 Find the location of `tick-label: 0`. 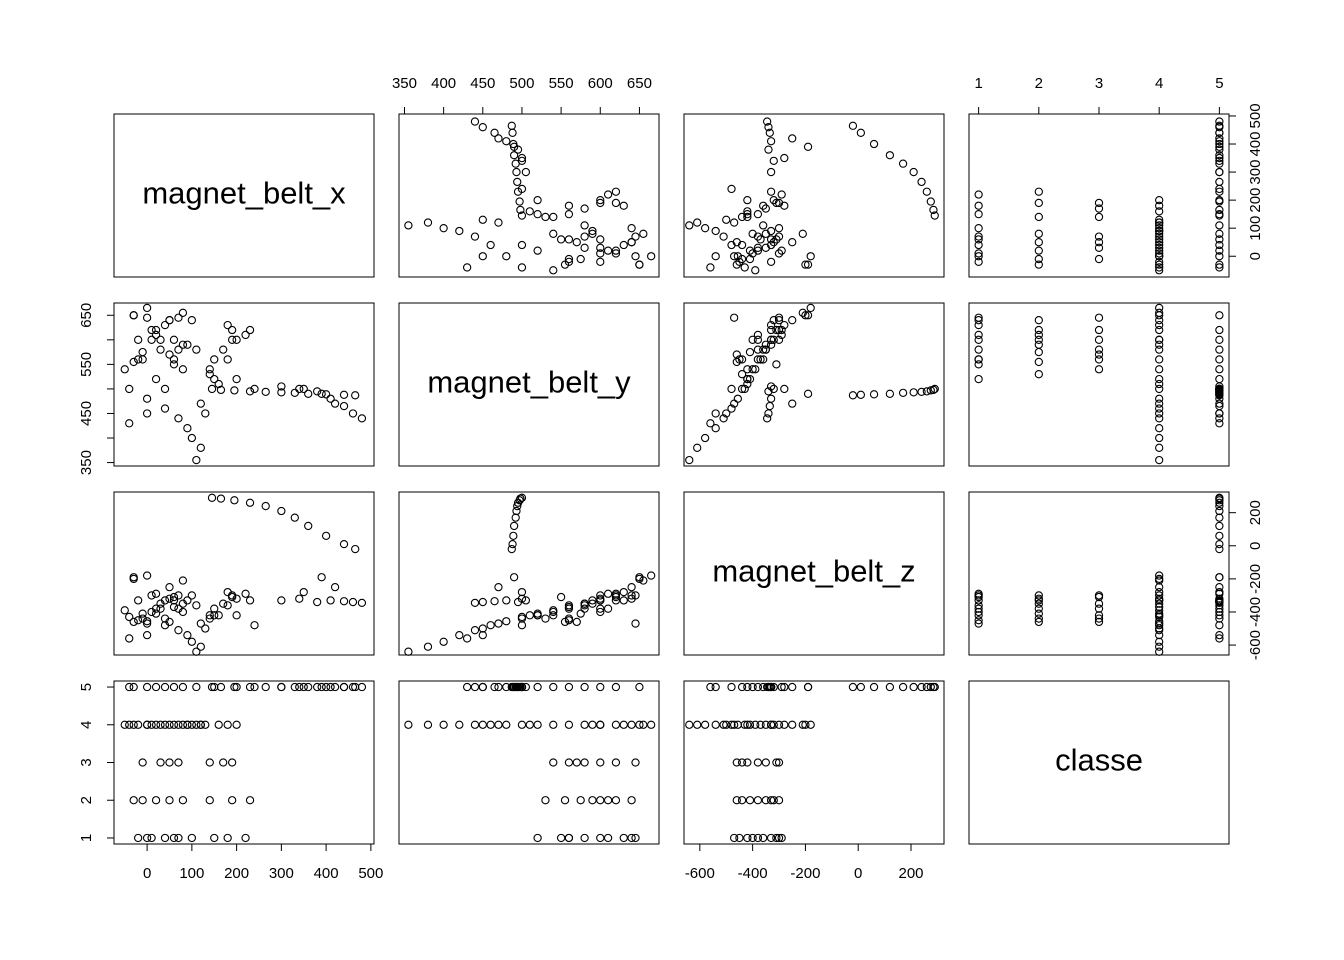

tick-label: 0 is located at coordinates (1255, 256).